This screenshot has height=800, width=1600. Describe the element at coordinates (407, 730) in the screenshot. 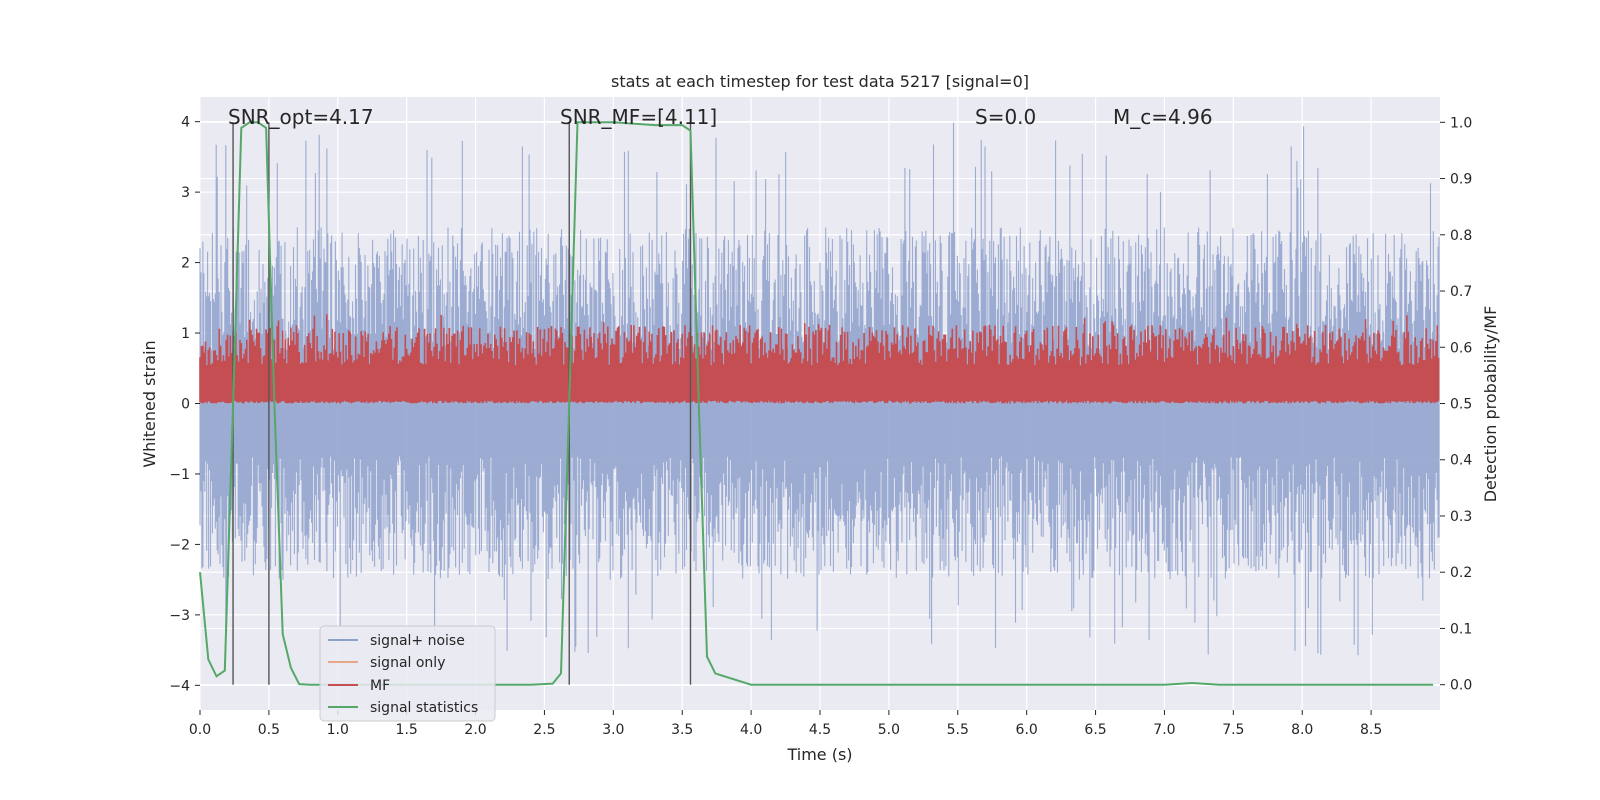

I see `x-tick-label-3: 1.5` at that location.